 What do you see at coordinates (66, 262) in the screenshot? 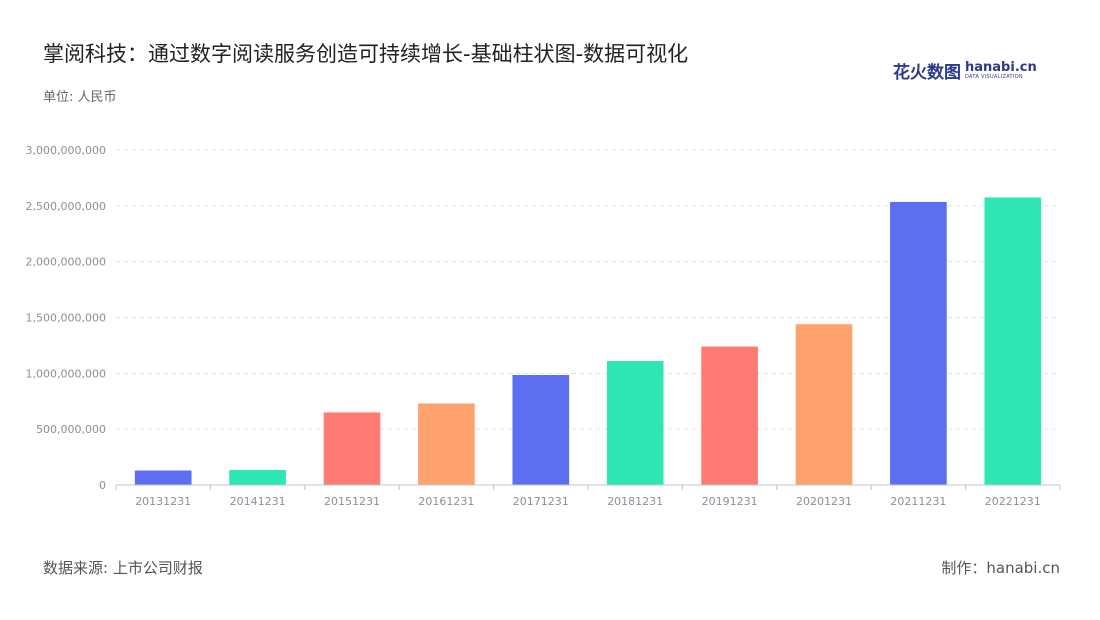
I see `y-tick-label: 2,000,000,000` at bounding box center [66, 262].